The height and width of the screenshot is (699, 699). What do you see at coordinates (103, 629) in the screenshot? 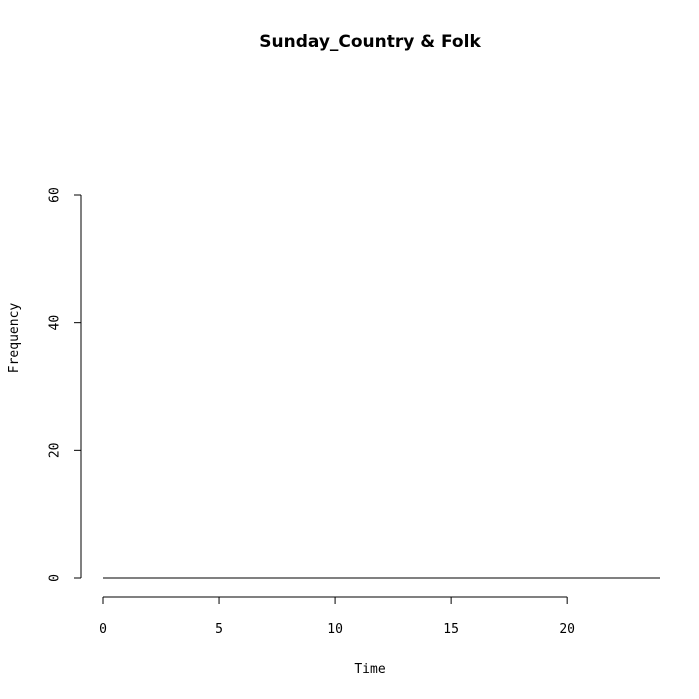
I see `x-tick-label: 0` at bounding box center [103, 629].